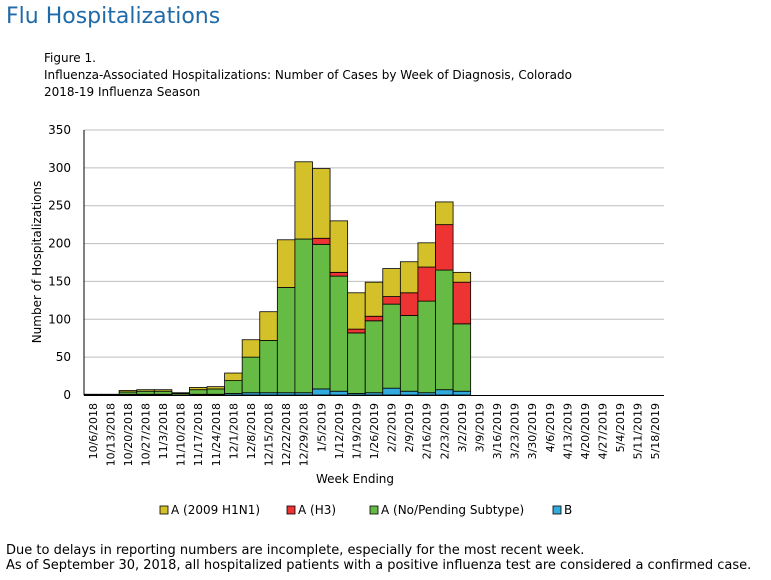  What do you see at coordinates (286, 434) in the screenshot?
I see `x-tick-label: 12/22/2018` at bounding box center [286, 434].